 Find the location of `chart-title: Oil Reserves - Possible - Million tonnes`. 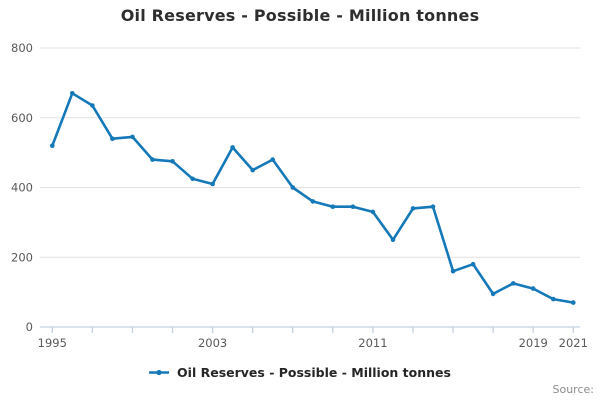

chart-title: Oil Reserves - Possible - Million tonnes is located at coordinates (300, 15).